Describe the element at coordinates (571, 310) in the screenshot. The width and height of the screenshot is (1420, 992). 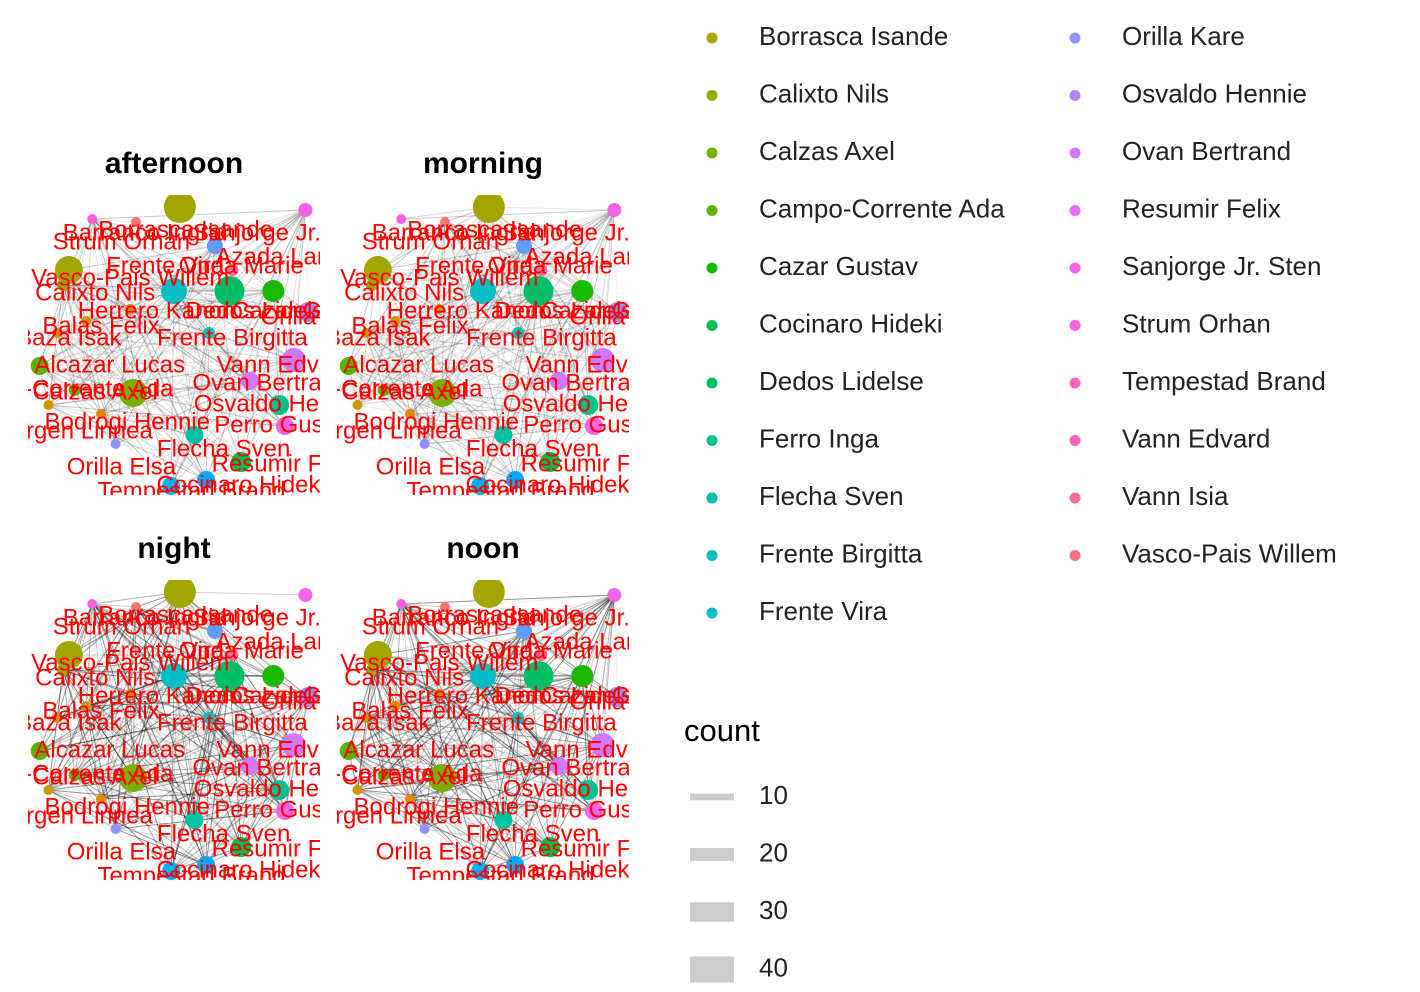
I see `node-label: Dedos Lidelse` at that location.